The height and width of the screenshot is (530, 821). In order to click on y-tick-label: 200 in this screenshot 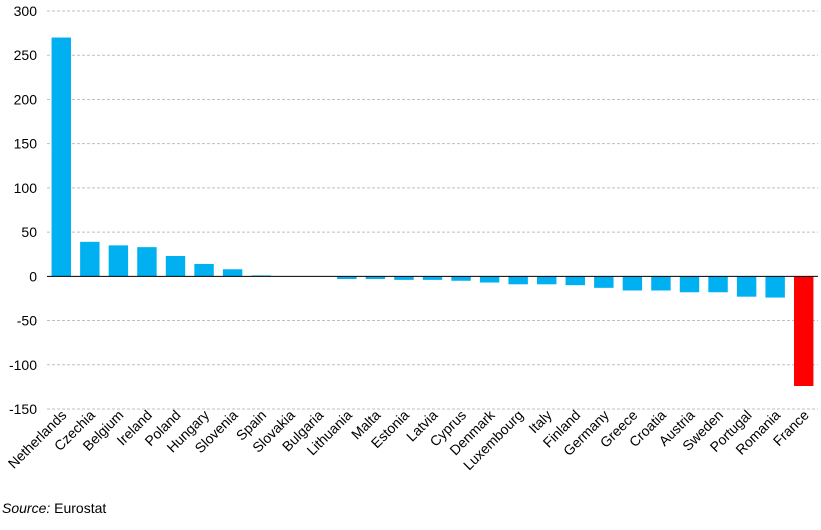, I will do `click(26, 99)`.